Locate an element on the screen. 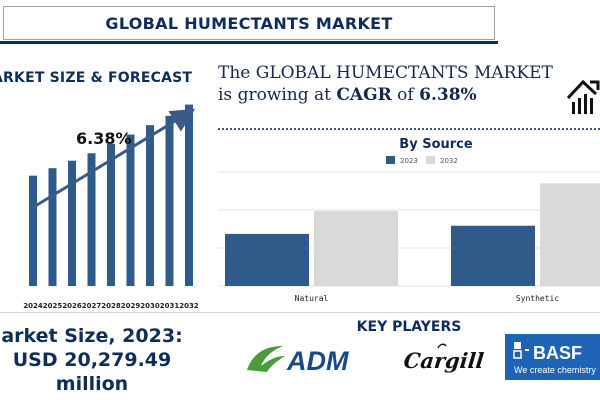 The width and height of the screenshot is (600, 400). legend-label-2023: 2023 is located at coordinates (409, 161).